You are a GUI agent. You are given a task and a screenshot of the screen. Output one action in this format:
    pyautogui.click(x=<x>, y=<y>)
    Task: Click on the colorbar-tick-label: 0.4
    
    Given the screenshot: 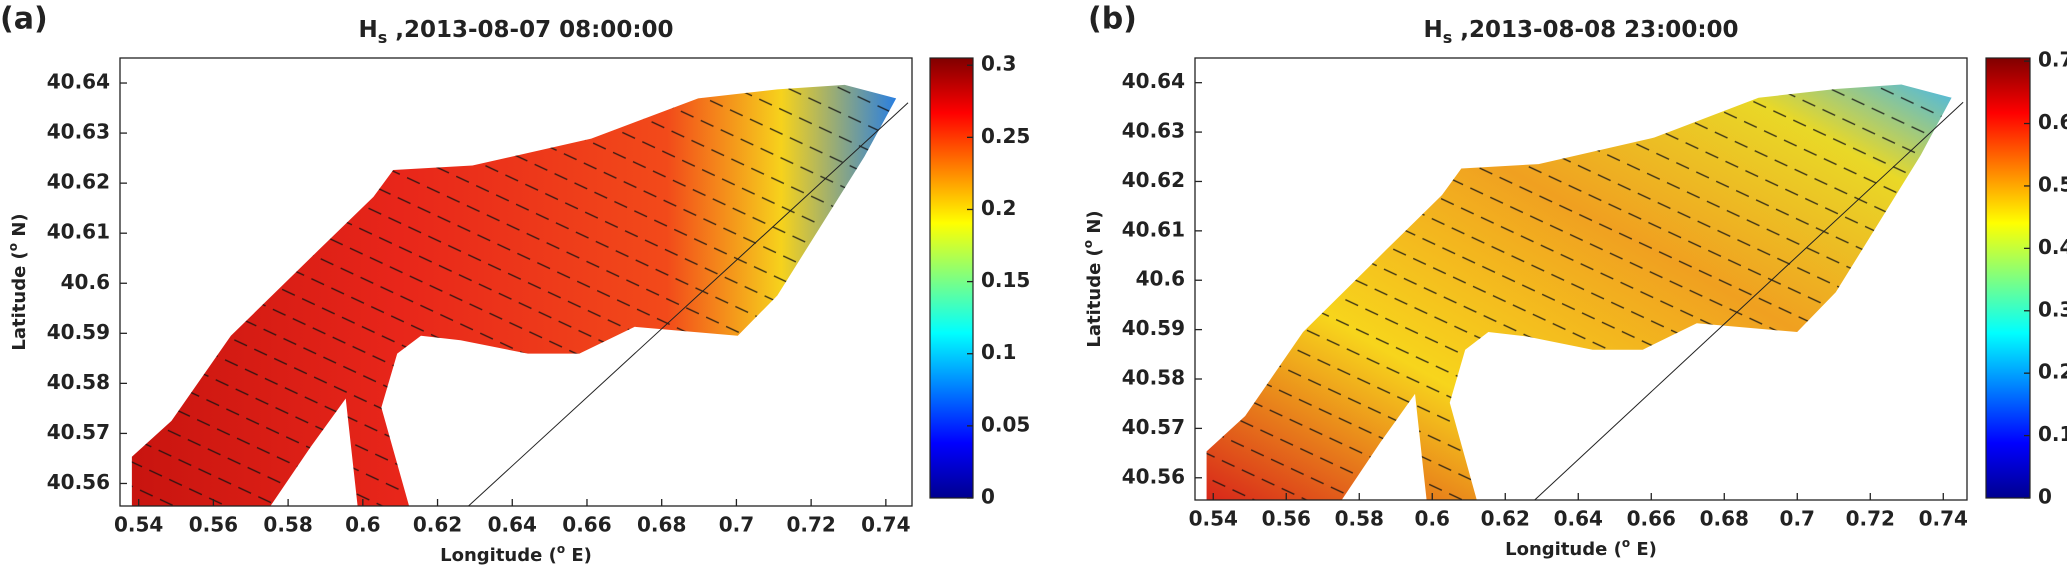 What is the action you would take?
    pyautogui.click(x=2052, y=247)
    